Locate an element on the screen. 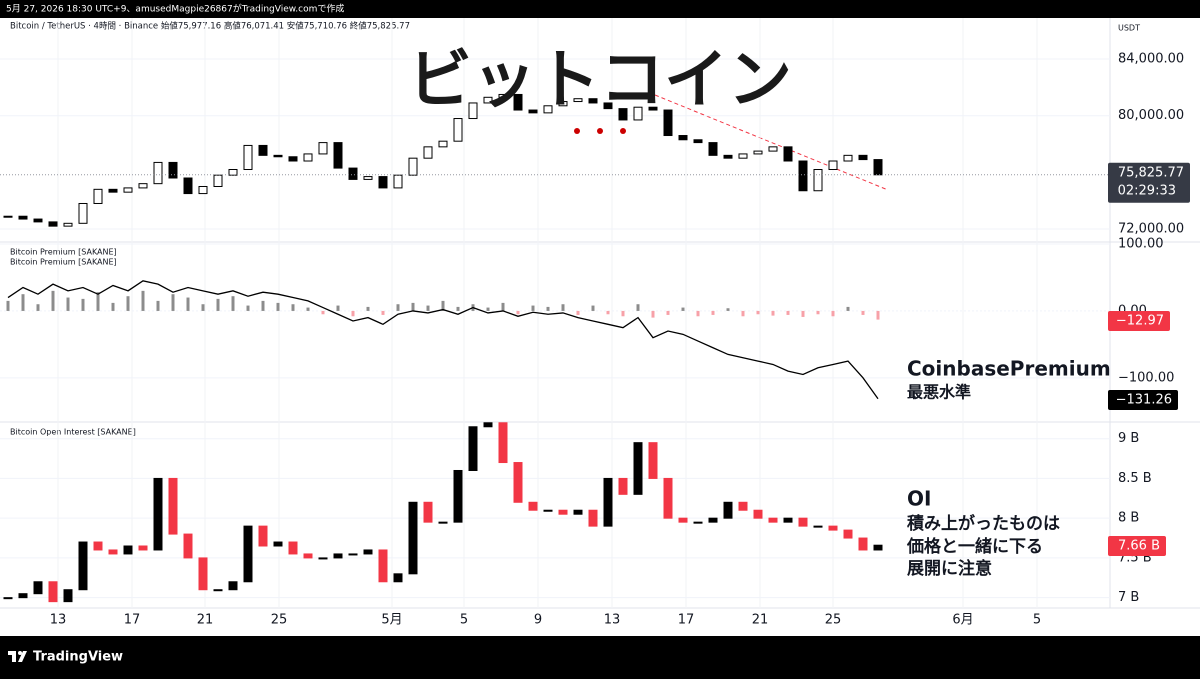 This screenshot has width=1200, height=679. annotation: OI is located at coordinates (919, 499).